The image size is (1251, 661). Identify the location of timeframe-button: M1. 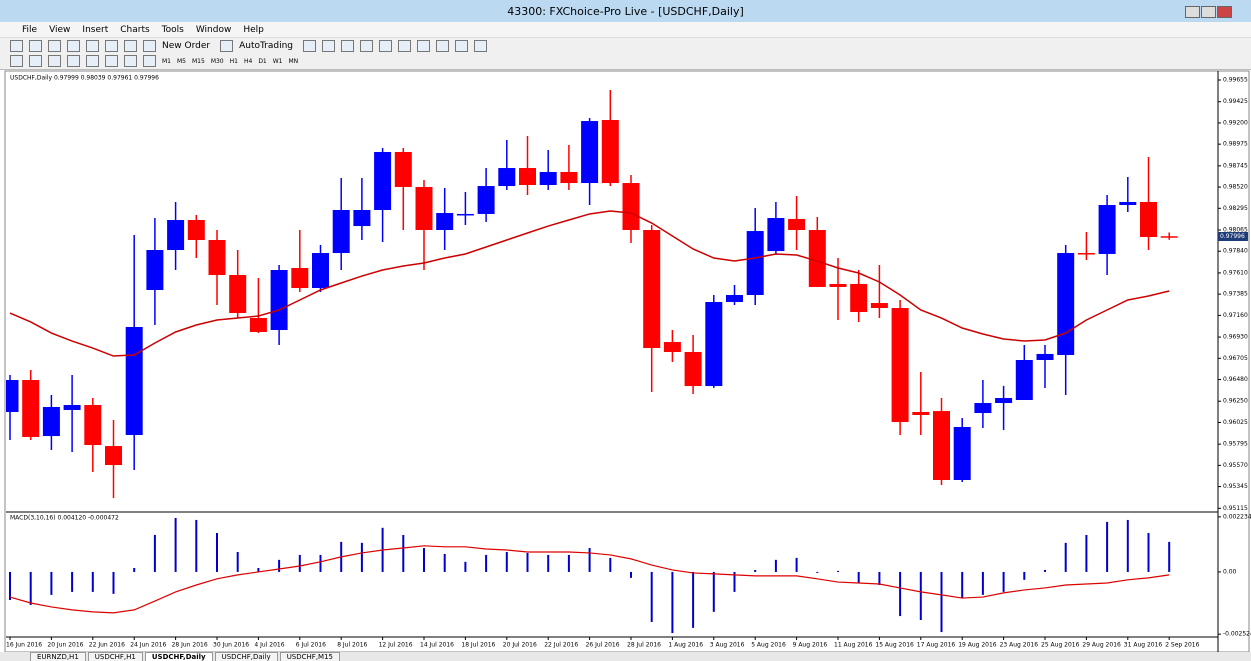
(166, 61).